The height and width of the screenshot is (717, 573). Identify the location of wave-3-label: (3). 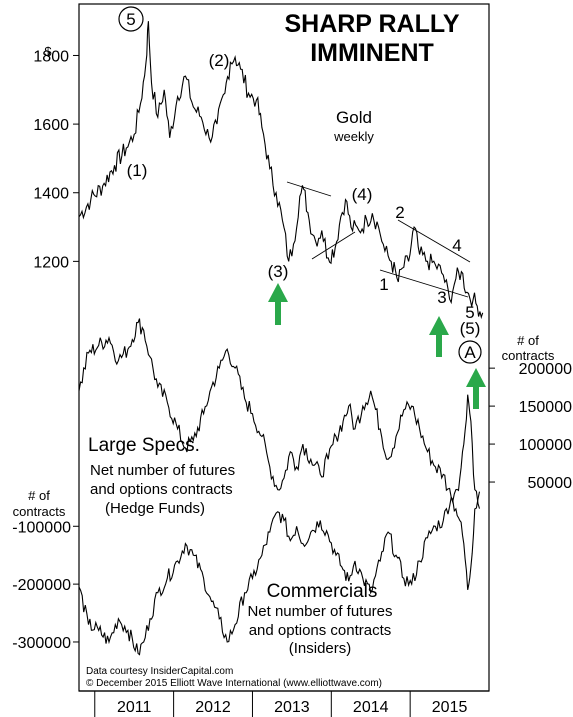
(278, 271).